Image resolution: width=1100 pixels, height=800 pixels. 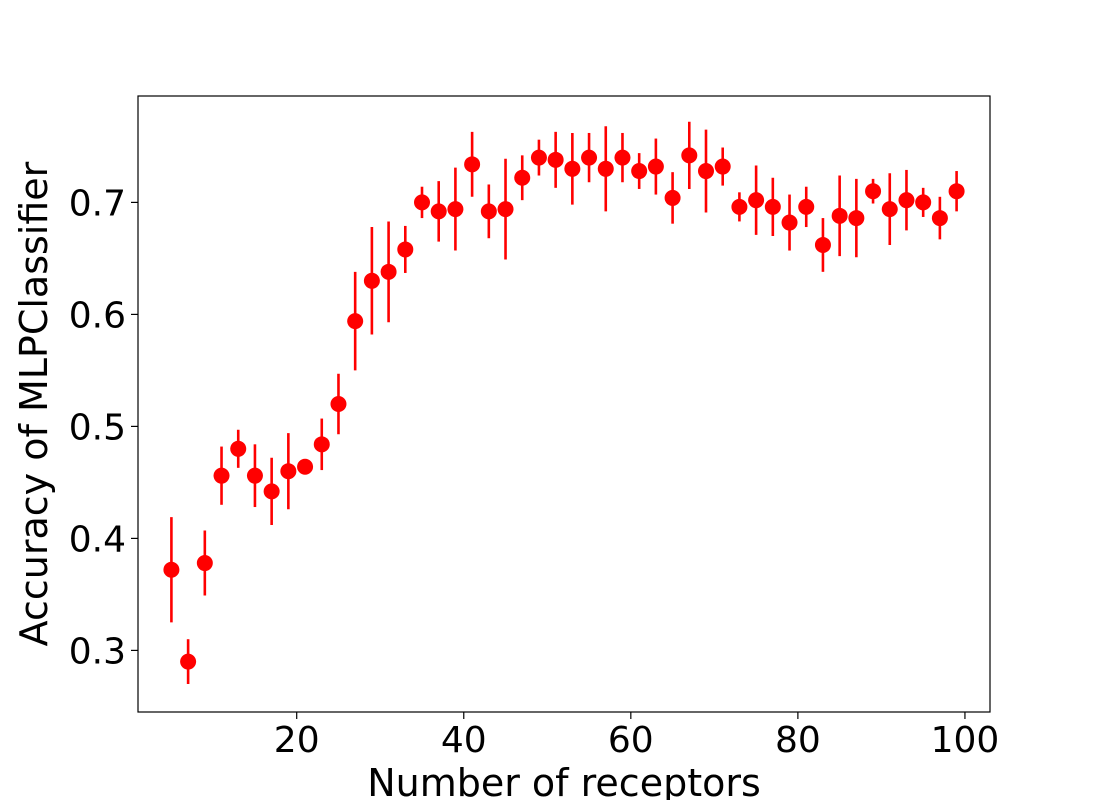 I want to click on y-axis-ticks: 0.3 0.4 0.5 0.6 0.7, so click(x=103, y=427).